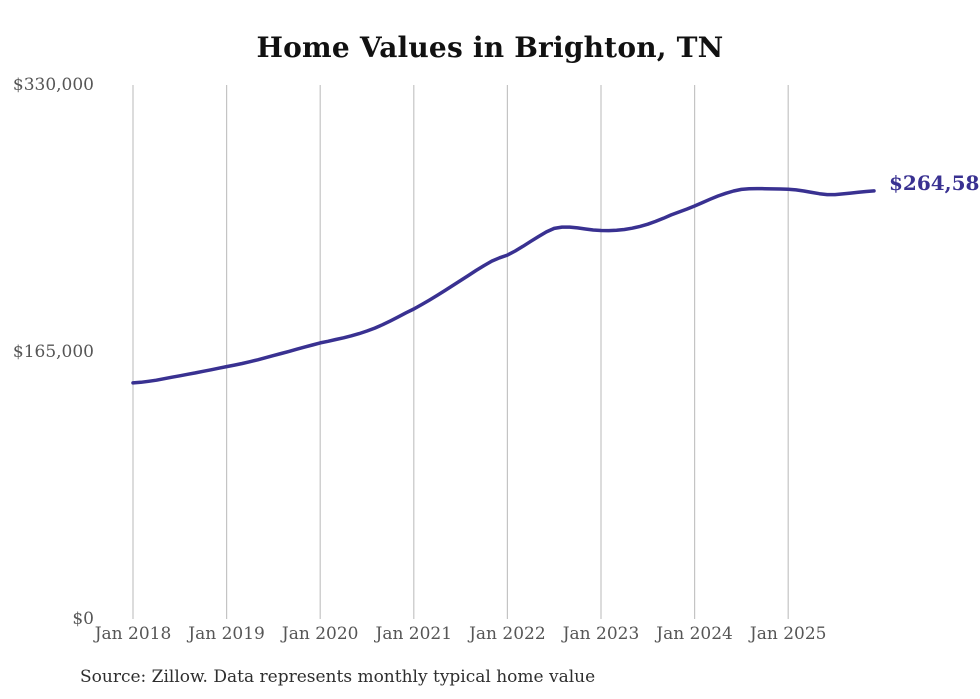 The height and width of the screenshot is (699, 980). I want to click on latest-value-label: $264,584, so click(934, 183).